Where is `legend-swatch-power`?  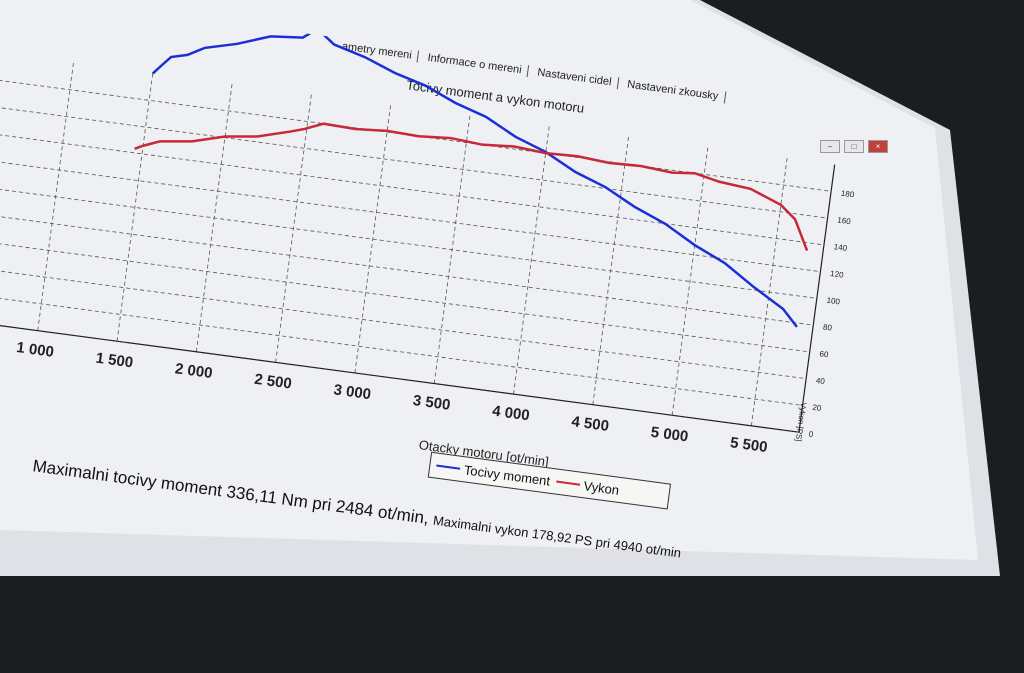
legend-swatch-power is located at coordinates (567, 483).